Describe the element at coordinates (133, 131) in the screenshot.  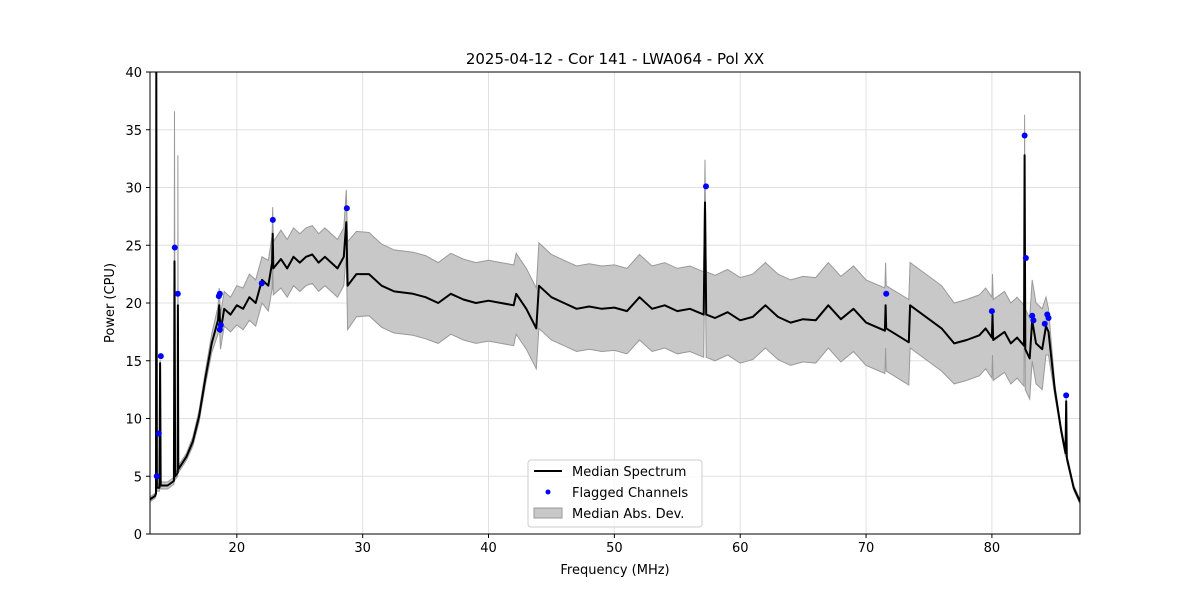
I see `y-tick-label: 35` at that location.